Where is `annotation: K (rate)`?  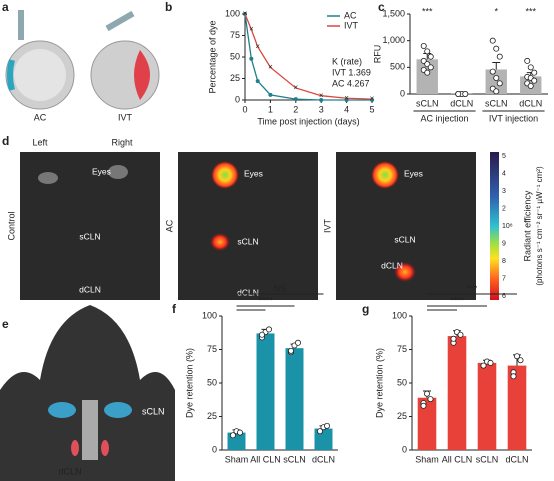
annotation: K (rate) is located at coordinates (347, 61).